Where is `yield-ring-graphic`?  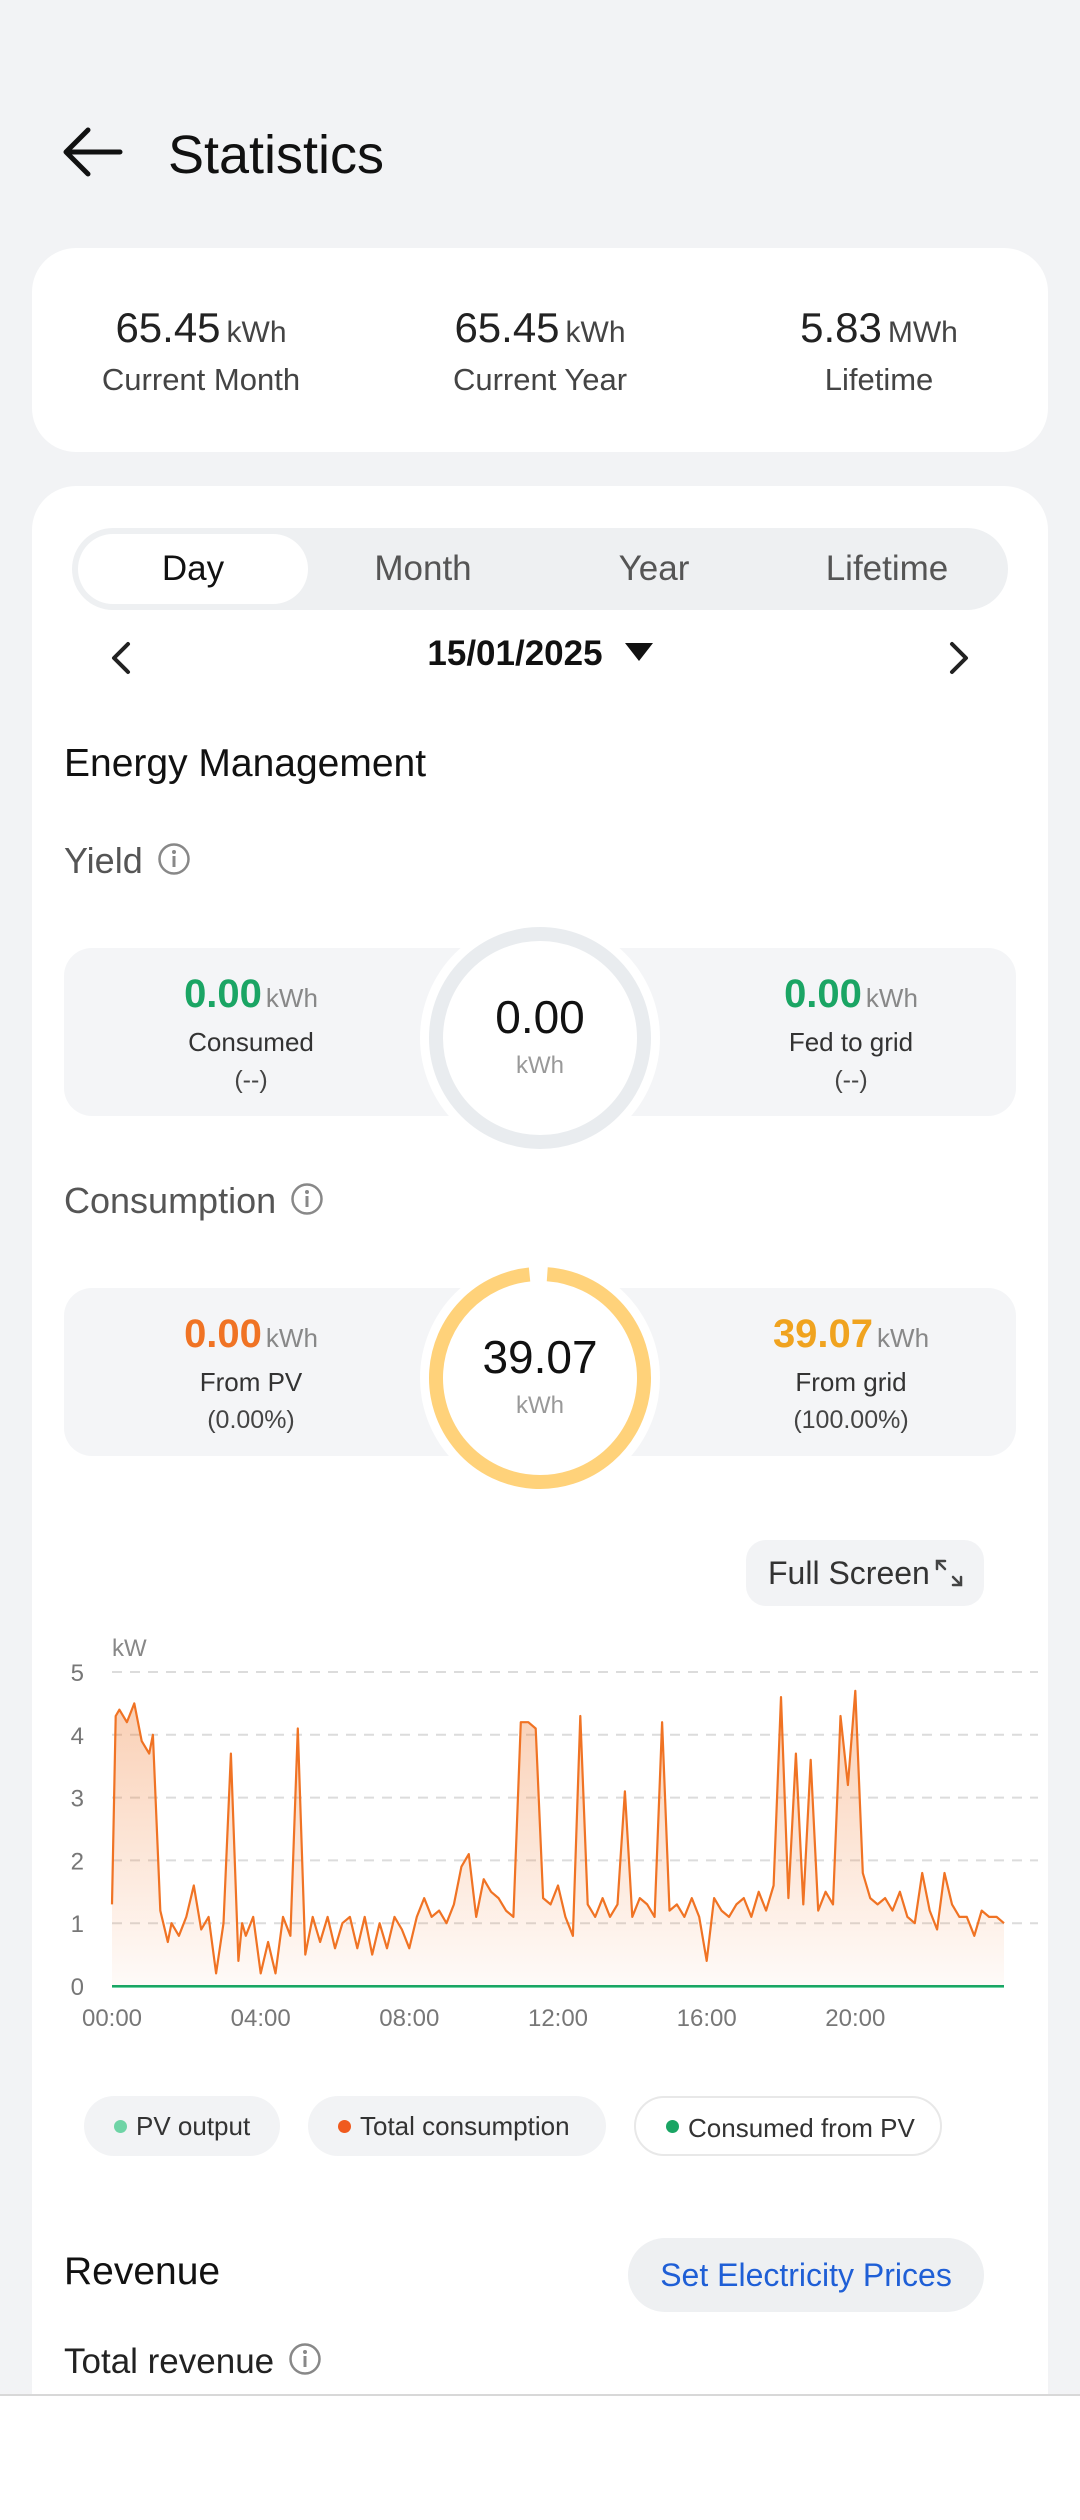 yield-ring-graphic is located at coordinates (540, 1038).